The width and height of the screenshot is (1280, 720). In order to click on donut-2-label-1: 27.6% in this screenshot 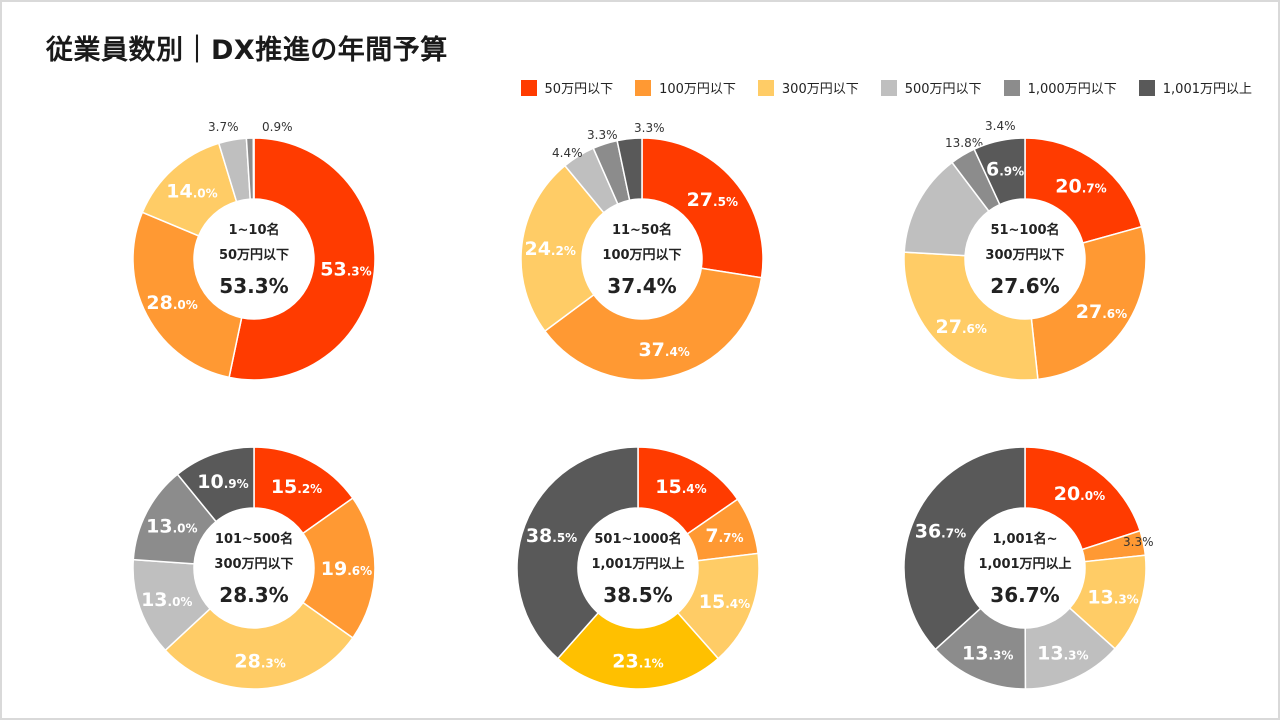, I will do `click(1101, 312)`.